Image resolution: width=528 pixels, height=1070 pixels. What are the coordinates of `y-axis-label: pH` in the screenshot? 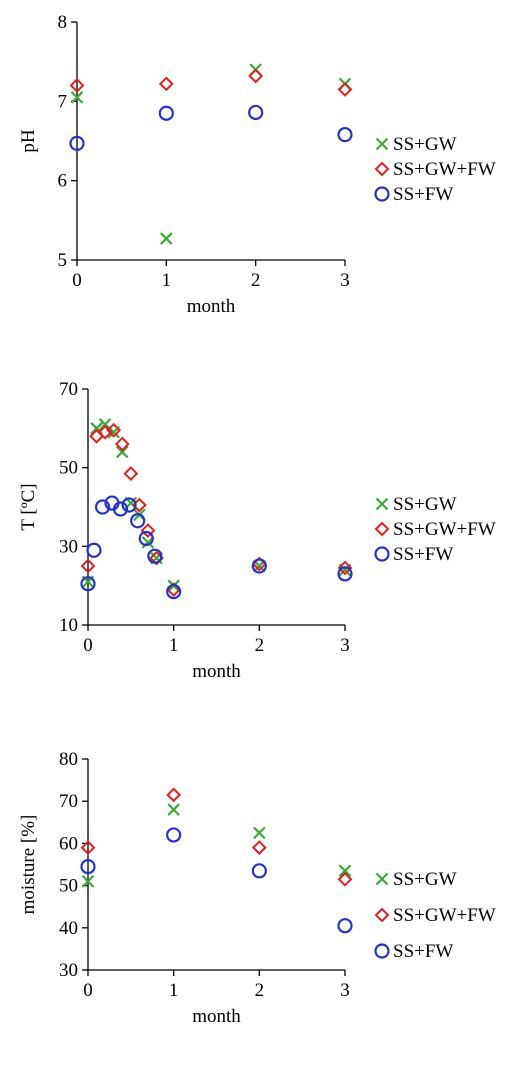 It's located at (28, 141).